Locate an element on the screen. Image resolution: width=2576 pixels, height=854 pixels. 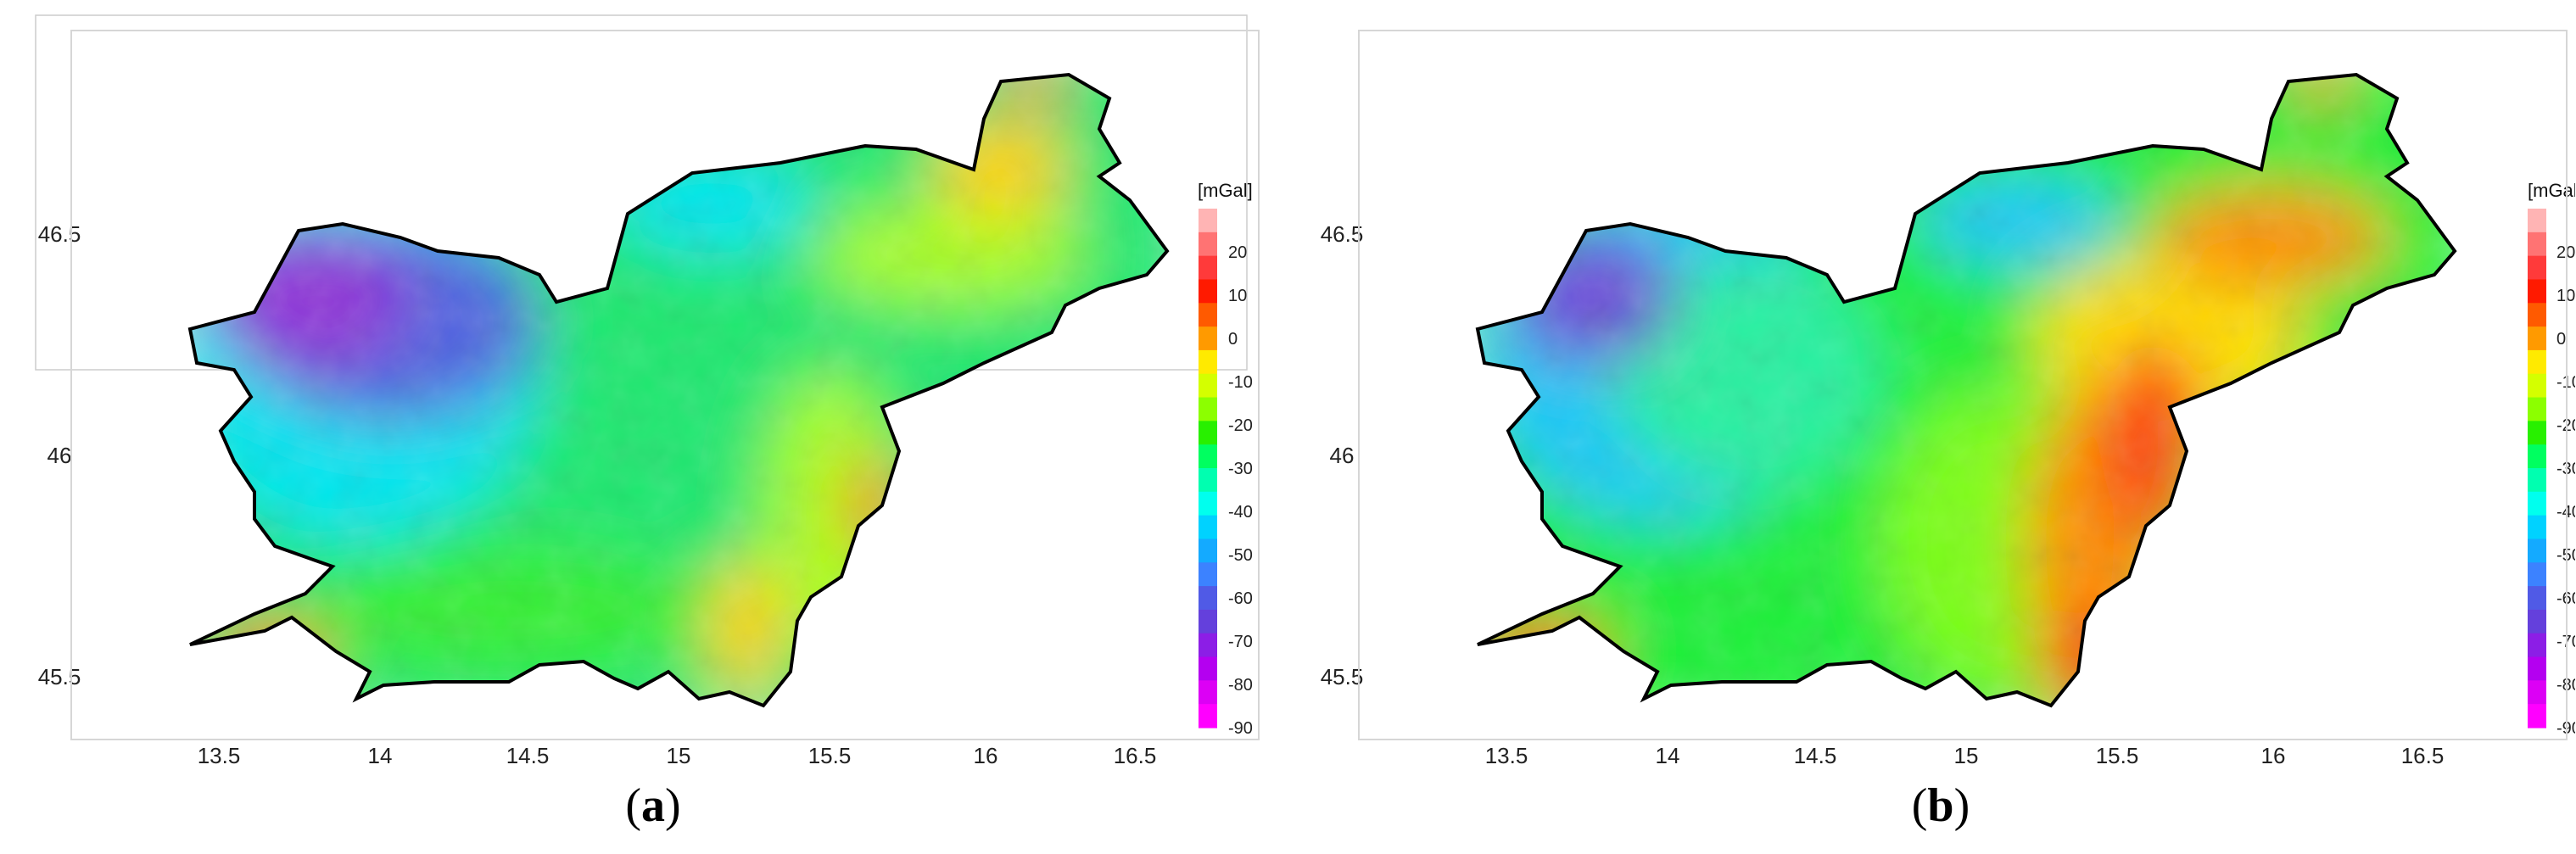
x-ticks-b: 13.5 14 14.5 15 15.5 16 16.5 is located at coordinates (1965, 756).